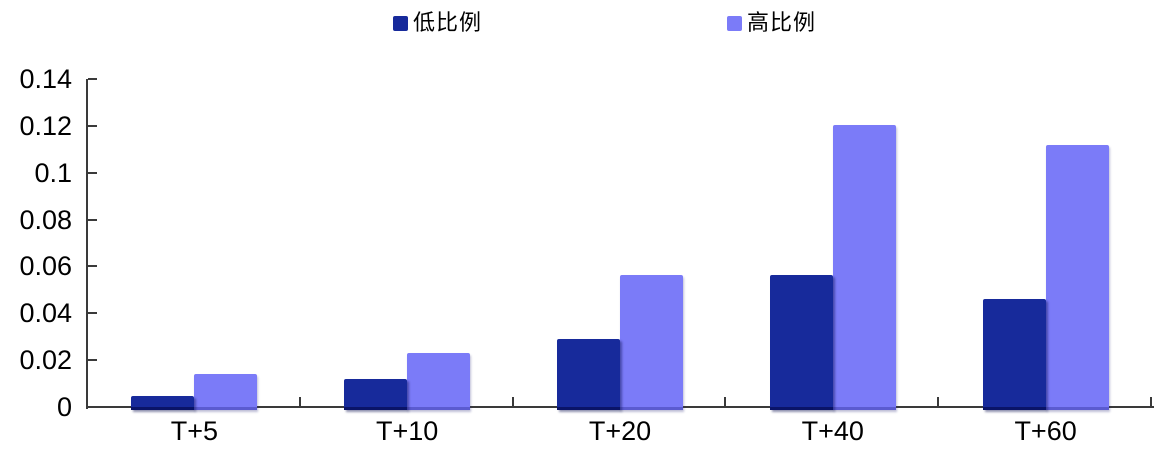 This screenshot has height=459, width=1164. I want to click on bar-low-ratio-T+20, so click(588, 374).